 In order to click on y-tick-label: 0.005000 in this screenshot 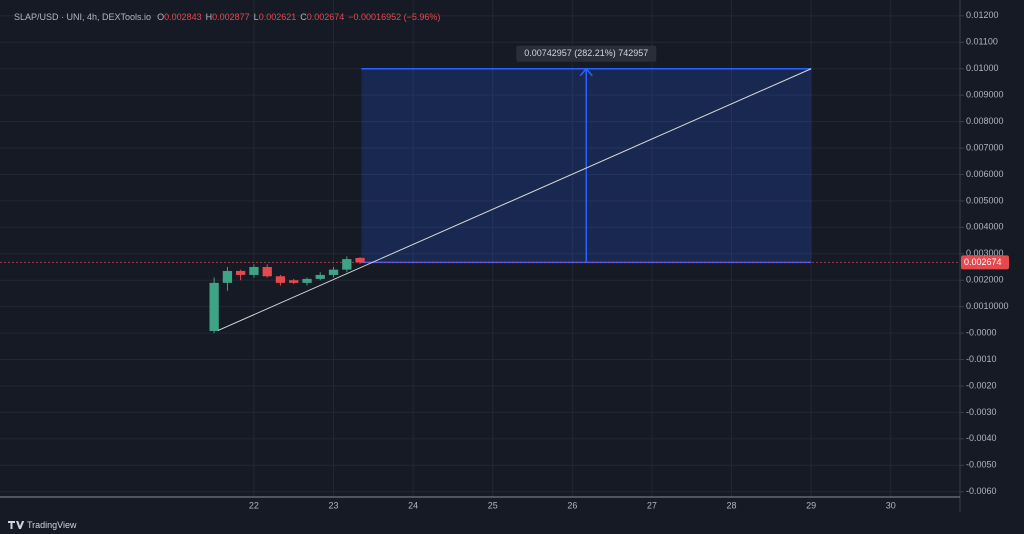, I will do `click(985, 200)`.